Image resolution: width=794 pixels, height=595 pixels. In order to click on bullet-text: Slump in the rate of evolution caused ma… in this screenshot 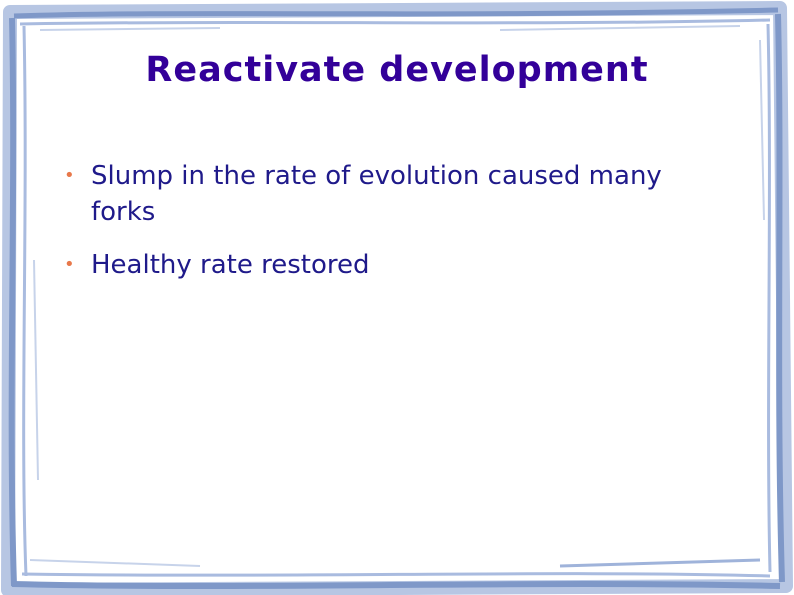, I will do `click(376, 194)`.